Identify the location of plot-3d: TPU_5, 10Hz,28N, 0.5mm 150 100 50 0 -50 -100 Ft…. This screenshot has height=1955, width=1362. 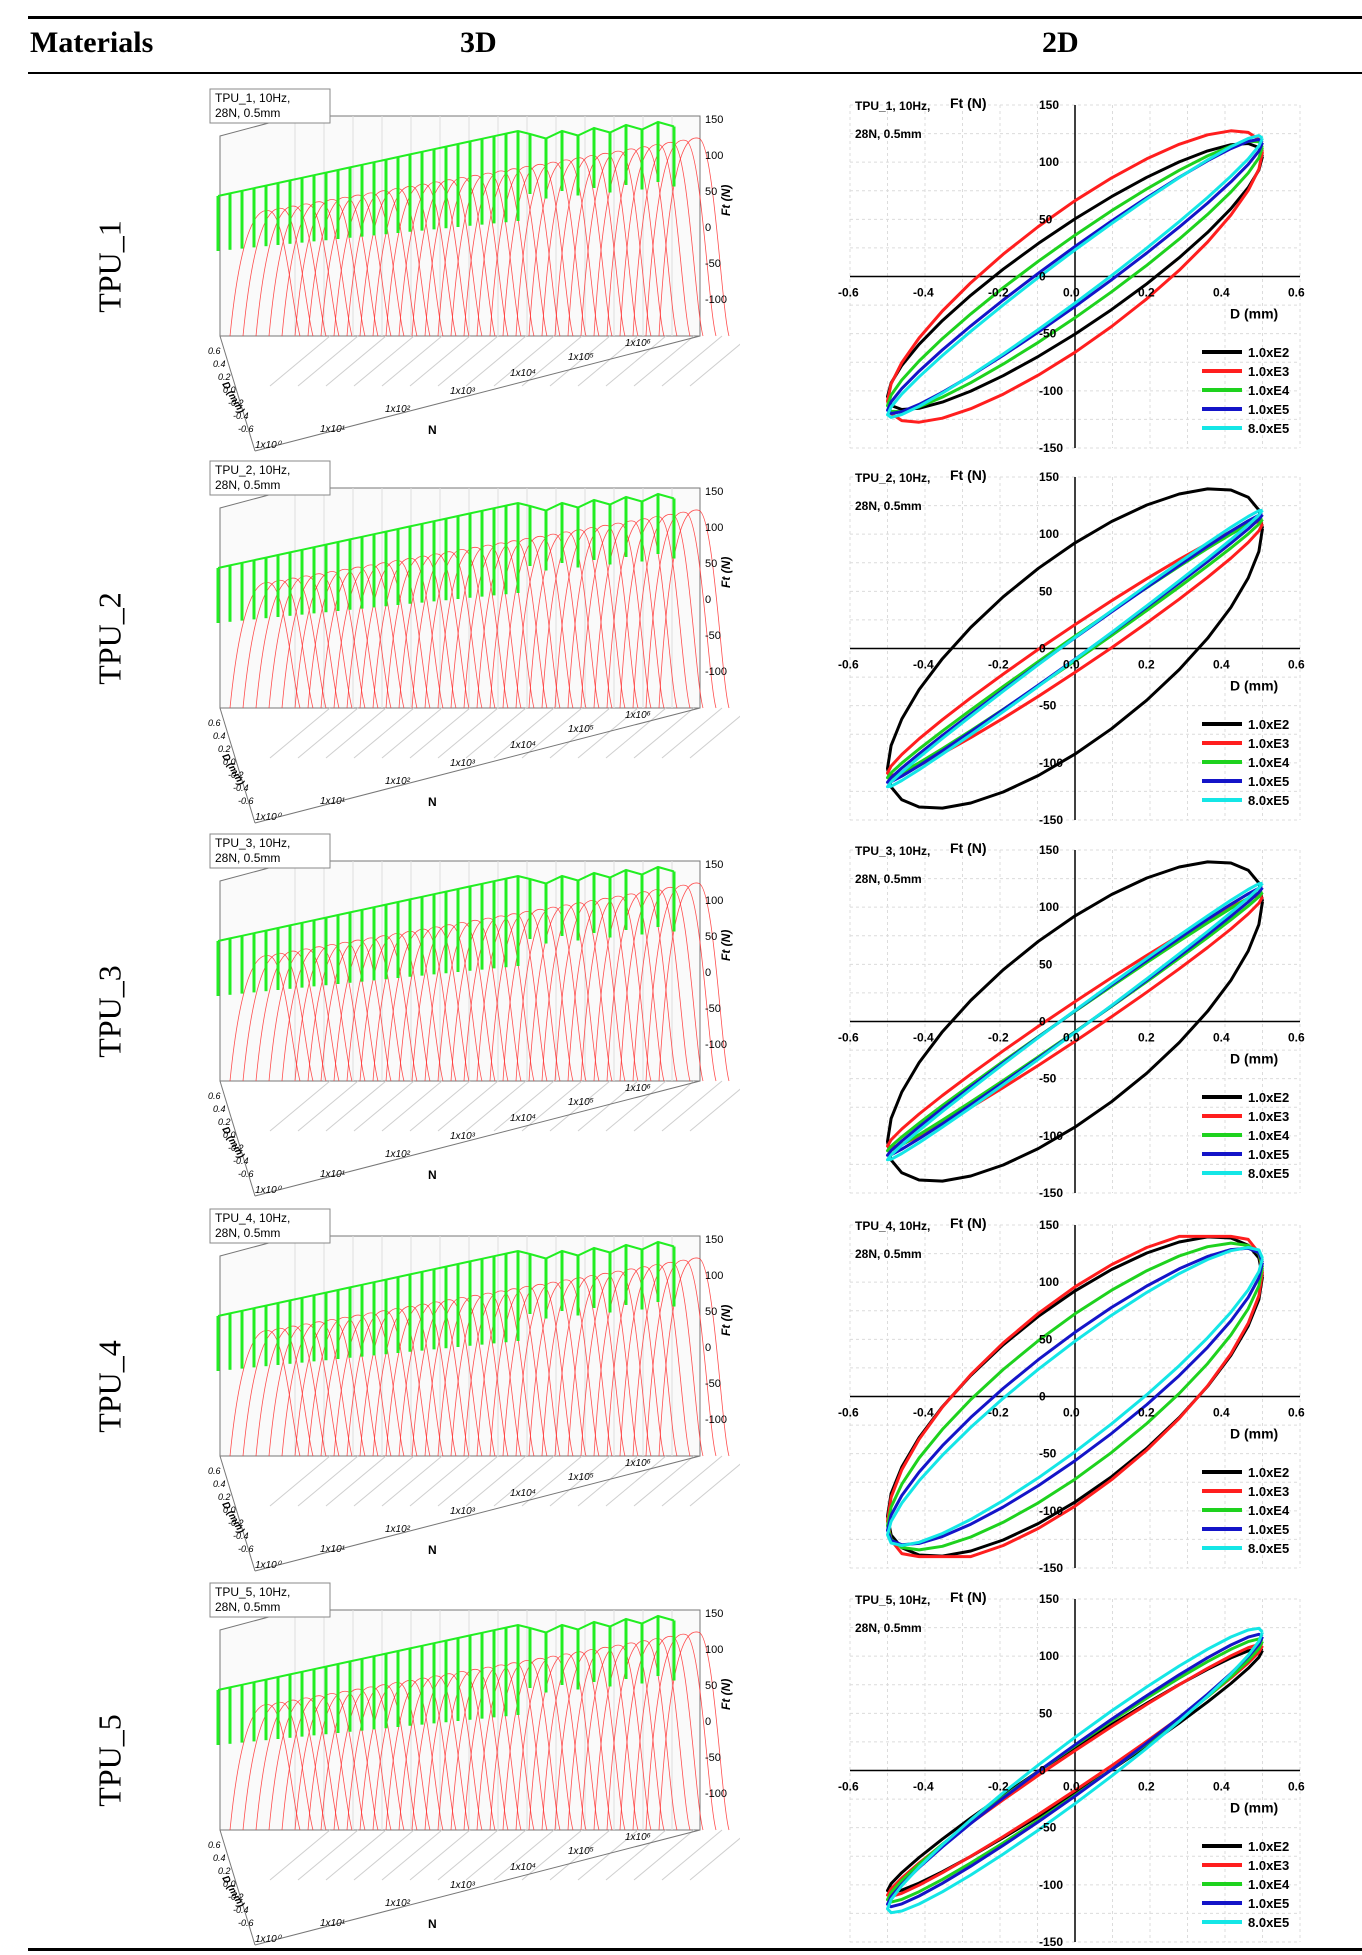
(474, 1764).